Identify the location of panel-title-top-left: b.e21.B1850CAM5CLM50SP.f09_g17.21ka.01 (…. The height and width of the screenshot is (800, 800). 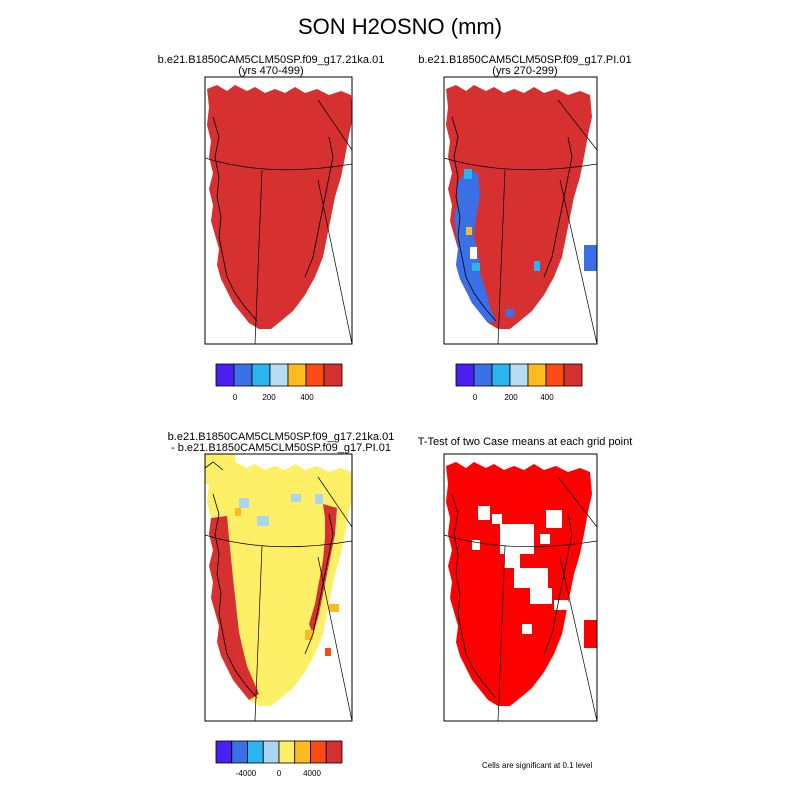
(271, 66).